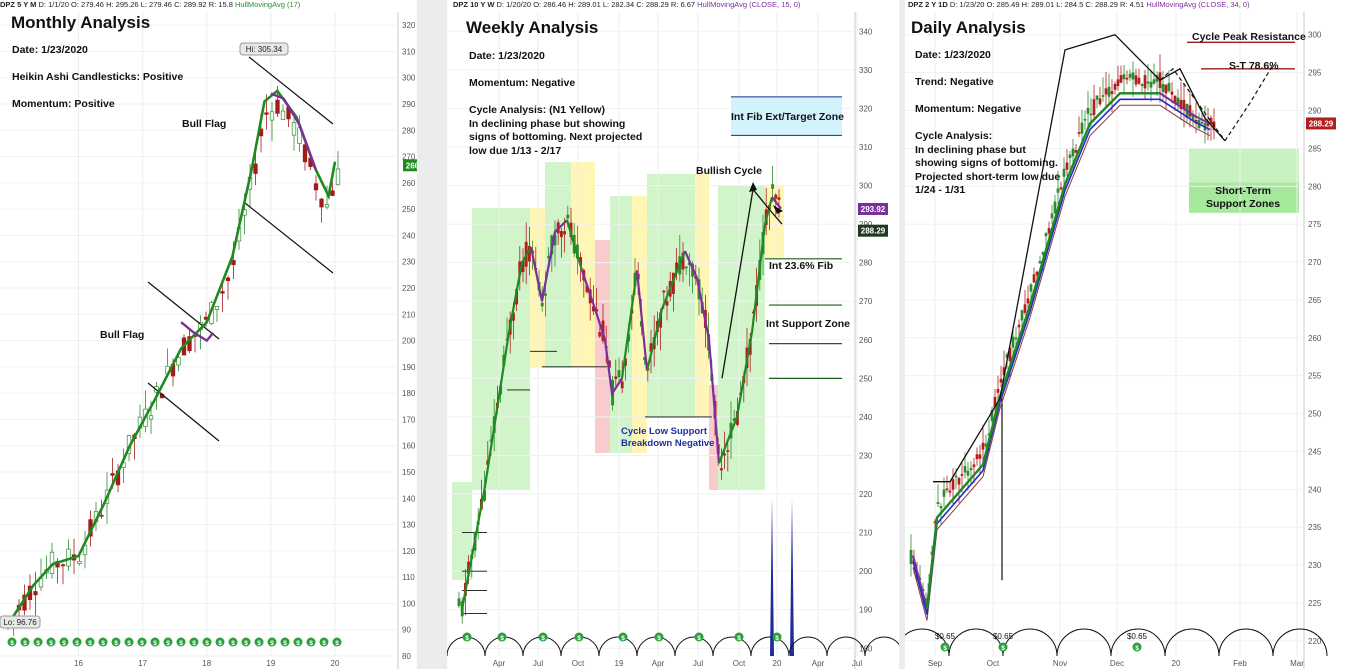 The image size is (1350, 669). I want to click on daily-support-zone-inner, so click(1244, 197).